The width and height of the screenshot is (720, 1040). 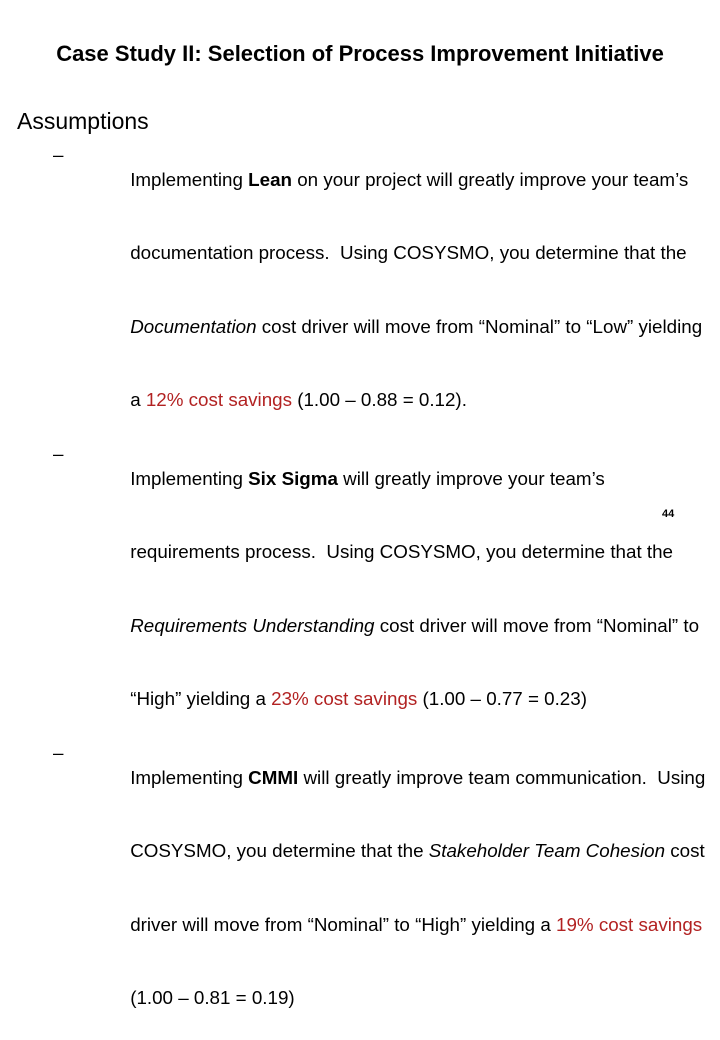 I want to click on text-line: (1.00 – 0.81 = 0.19), so click(x=399, y=999).